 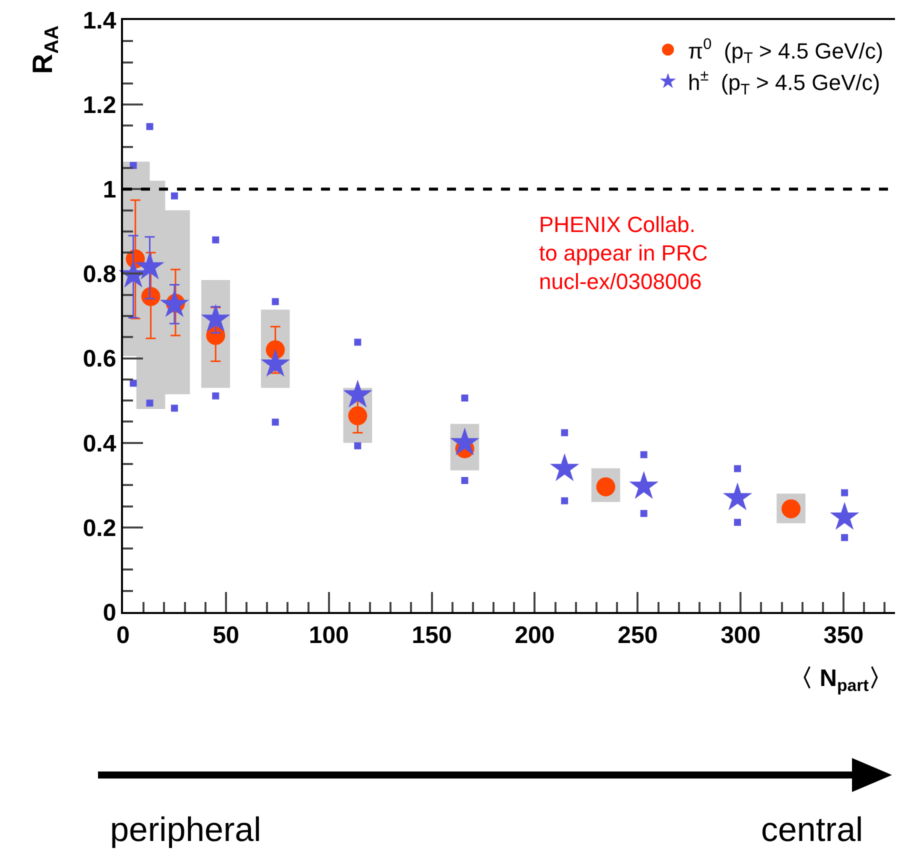 I want to click on x-tick-label: 350, so click(x=844, y=635).